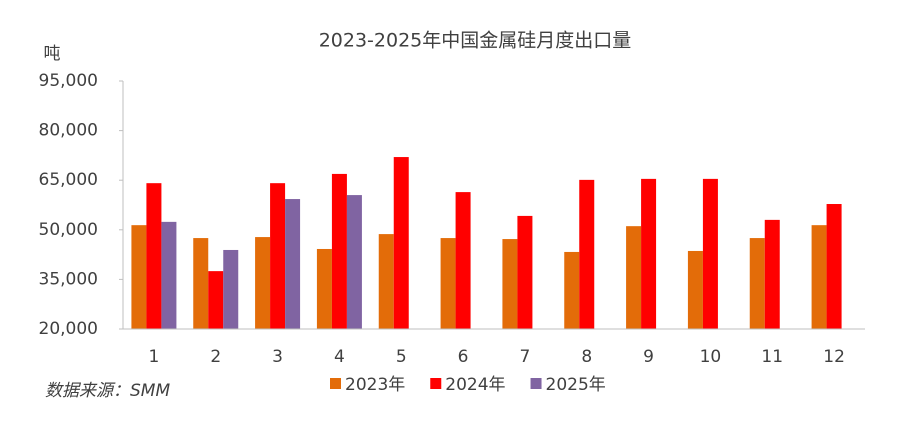 This screenshot has height=424, width=911. Describe the element at coordinates (68, 180) in the screenshot. I see `y-tick-label: 65,000` at that location.